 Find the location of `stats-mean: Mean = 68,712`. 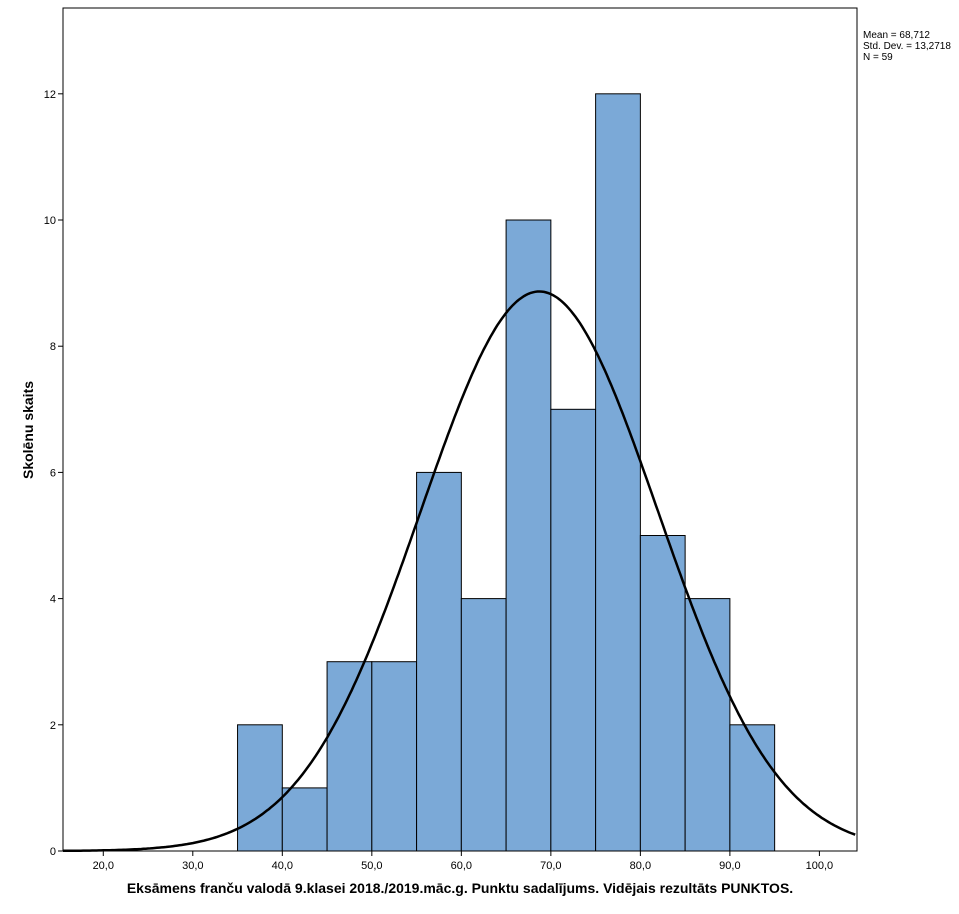

stats-mean: Mean = 68,712 is located at coordinates (896, 35).